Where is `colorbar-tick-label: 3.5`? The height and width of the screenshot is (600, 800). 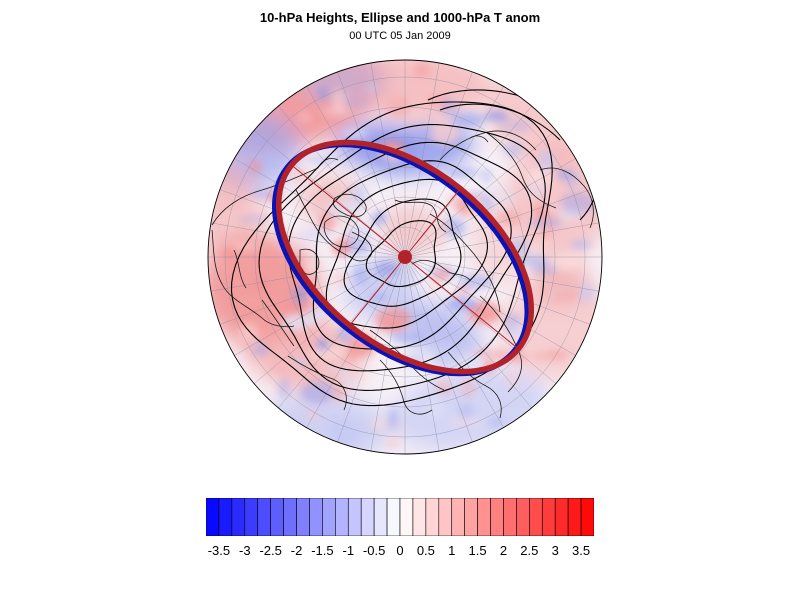 colorbar-tick-label: 3.5 is located at coordinates (581, 550).